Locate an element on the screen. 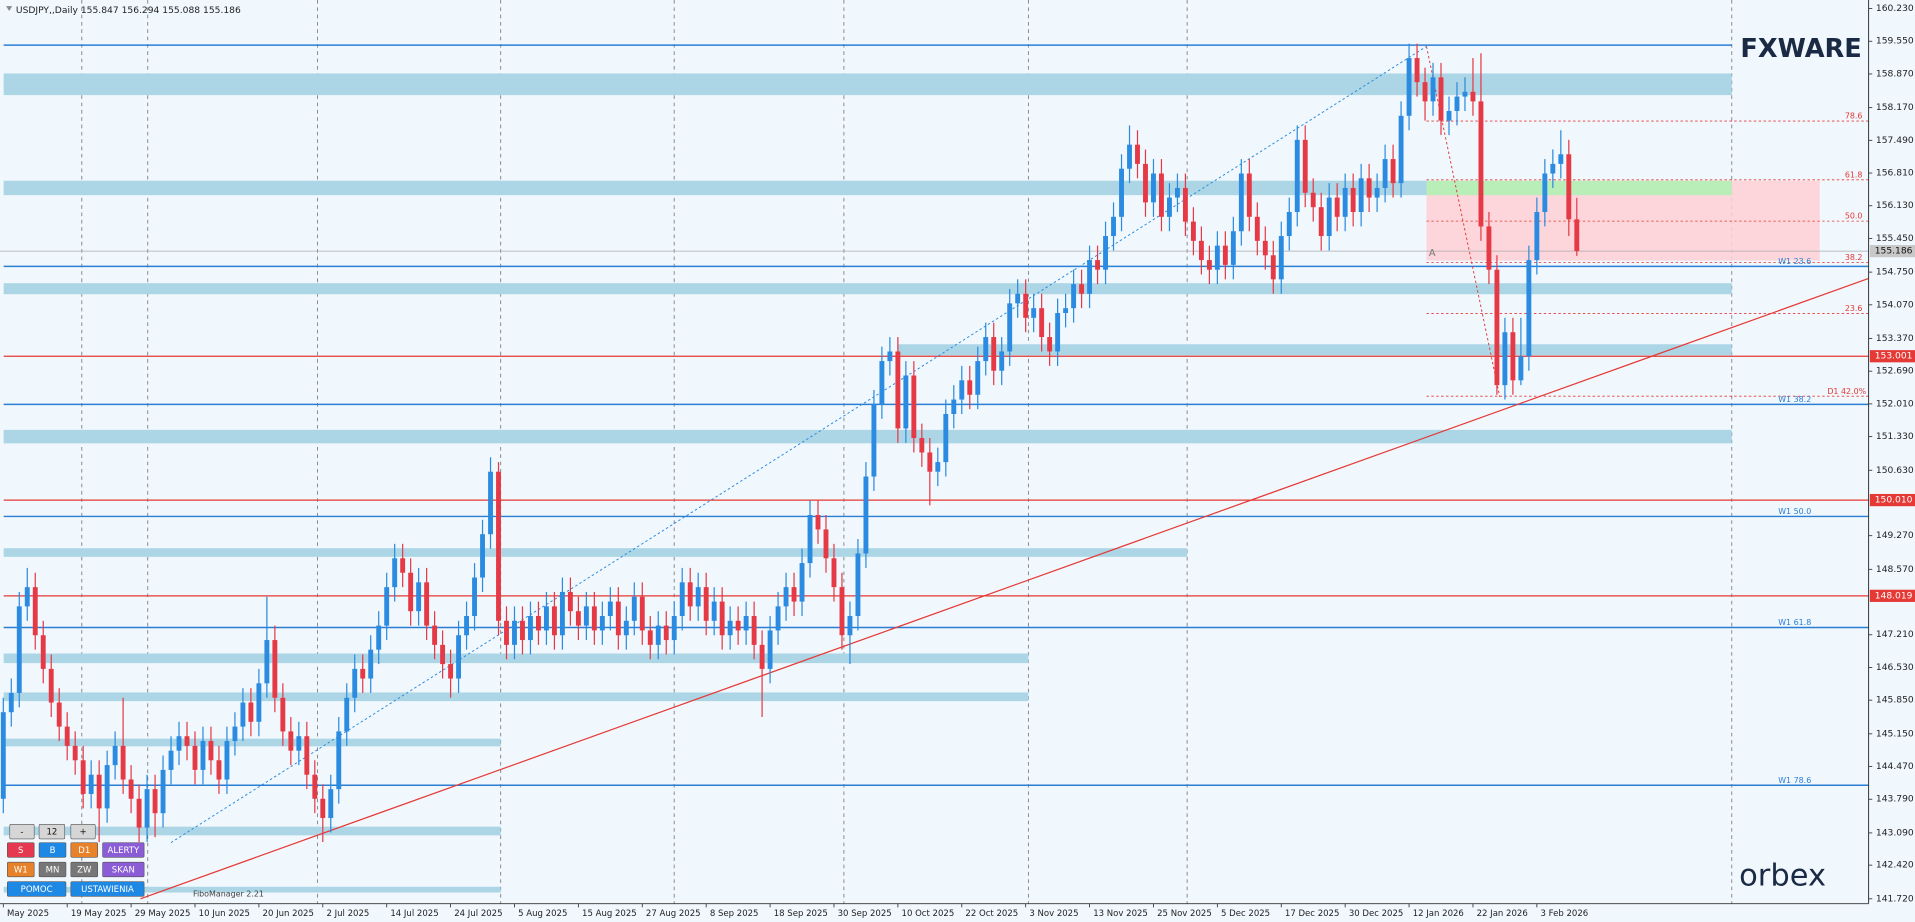 The width and height of the screenshot is (1915, 922). toolbar-button: USTAWIENIA is located at coordinates (107, 889).